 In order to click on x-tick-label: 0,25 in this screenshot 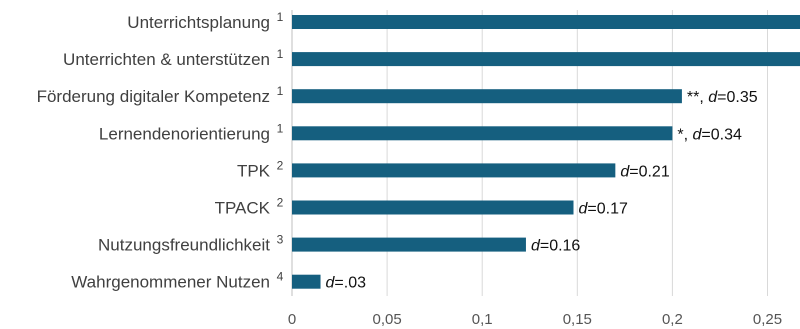, I will do `click(767, 319)`.